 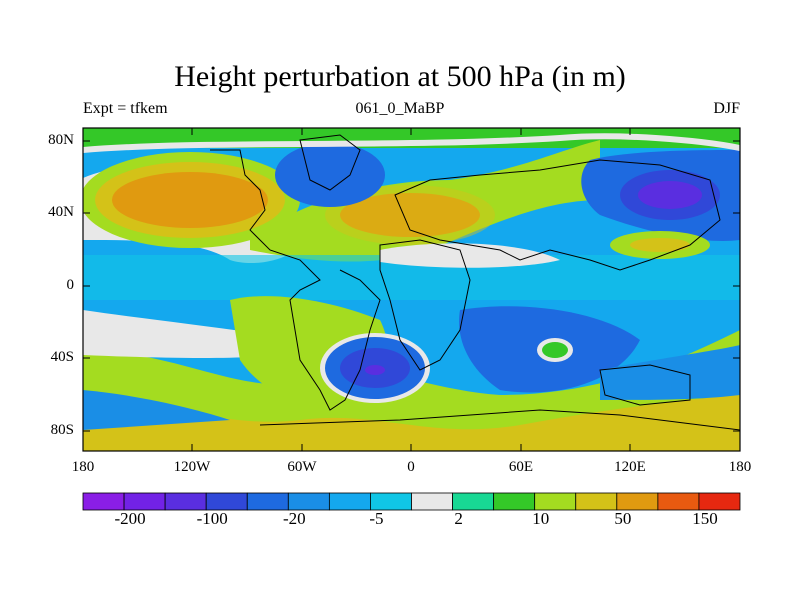 I want to click on colorbar, so click(x=411, y=501).